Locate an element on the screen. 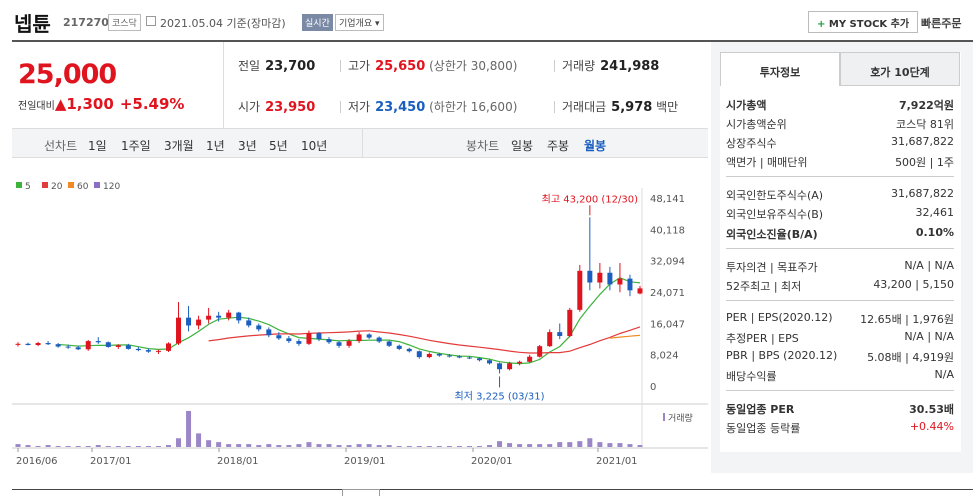 The image size is (973, 496). invest-row-value: 30.53배 is located at coordinates (931, 409).